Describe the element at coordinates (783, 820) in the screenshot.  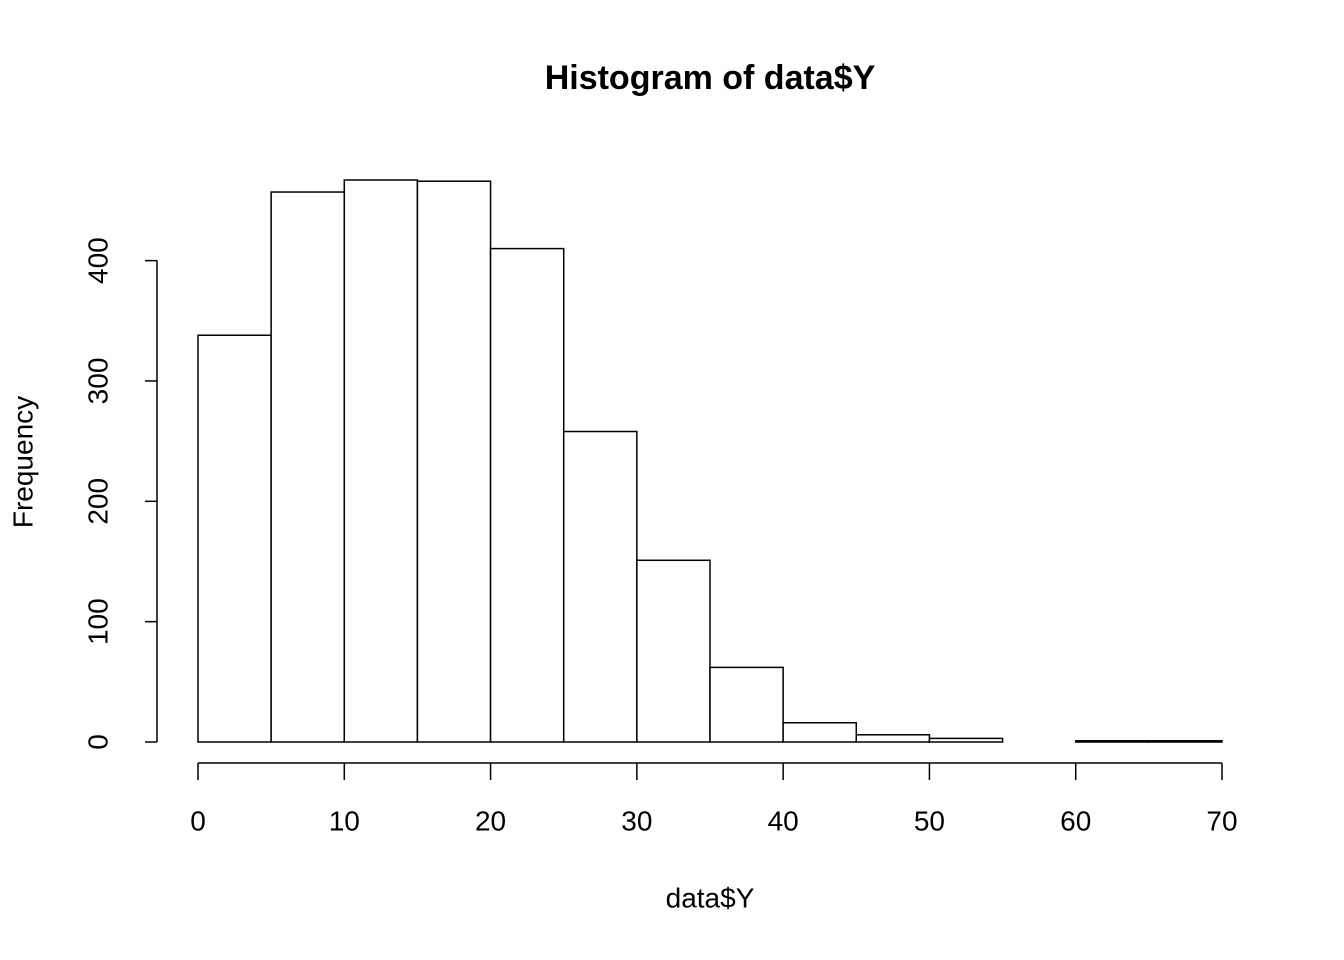
I see `x-tick-label: 40` at that location.